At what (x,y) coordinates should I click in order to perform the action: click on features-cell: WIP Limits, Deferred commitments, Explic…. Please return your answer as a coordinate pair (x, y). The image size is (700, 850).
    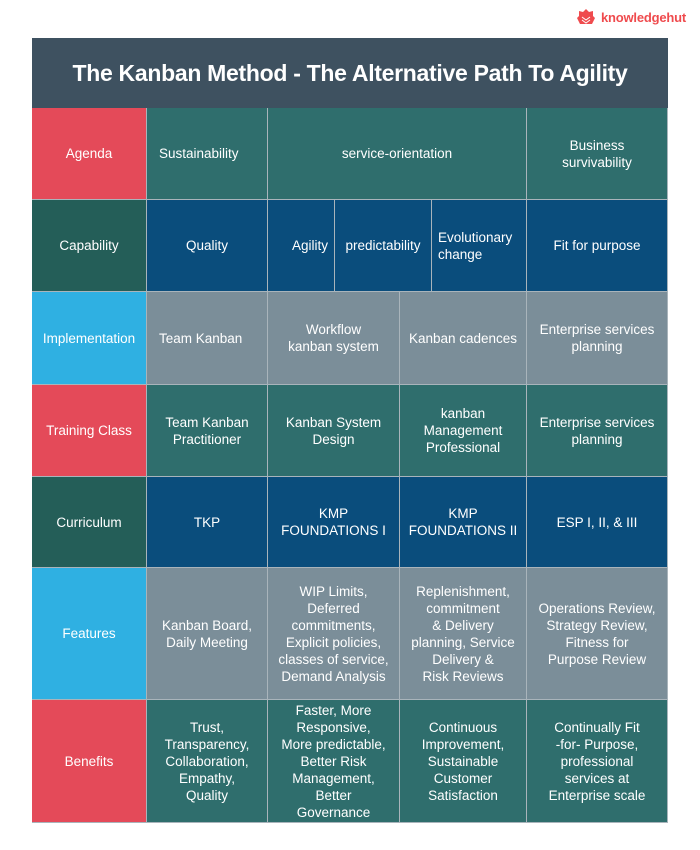
    Looking at the image, I should click on (334, 634).